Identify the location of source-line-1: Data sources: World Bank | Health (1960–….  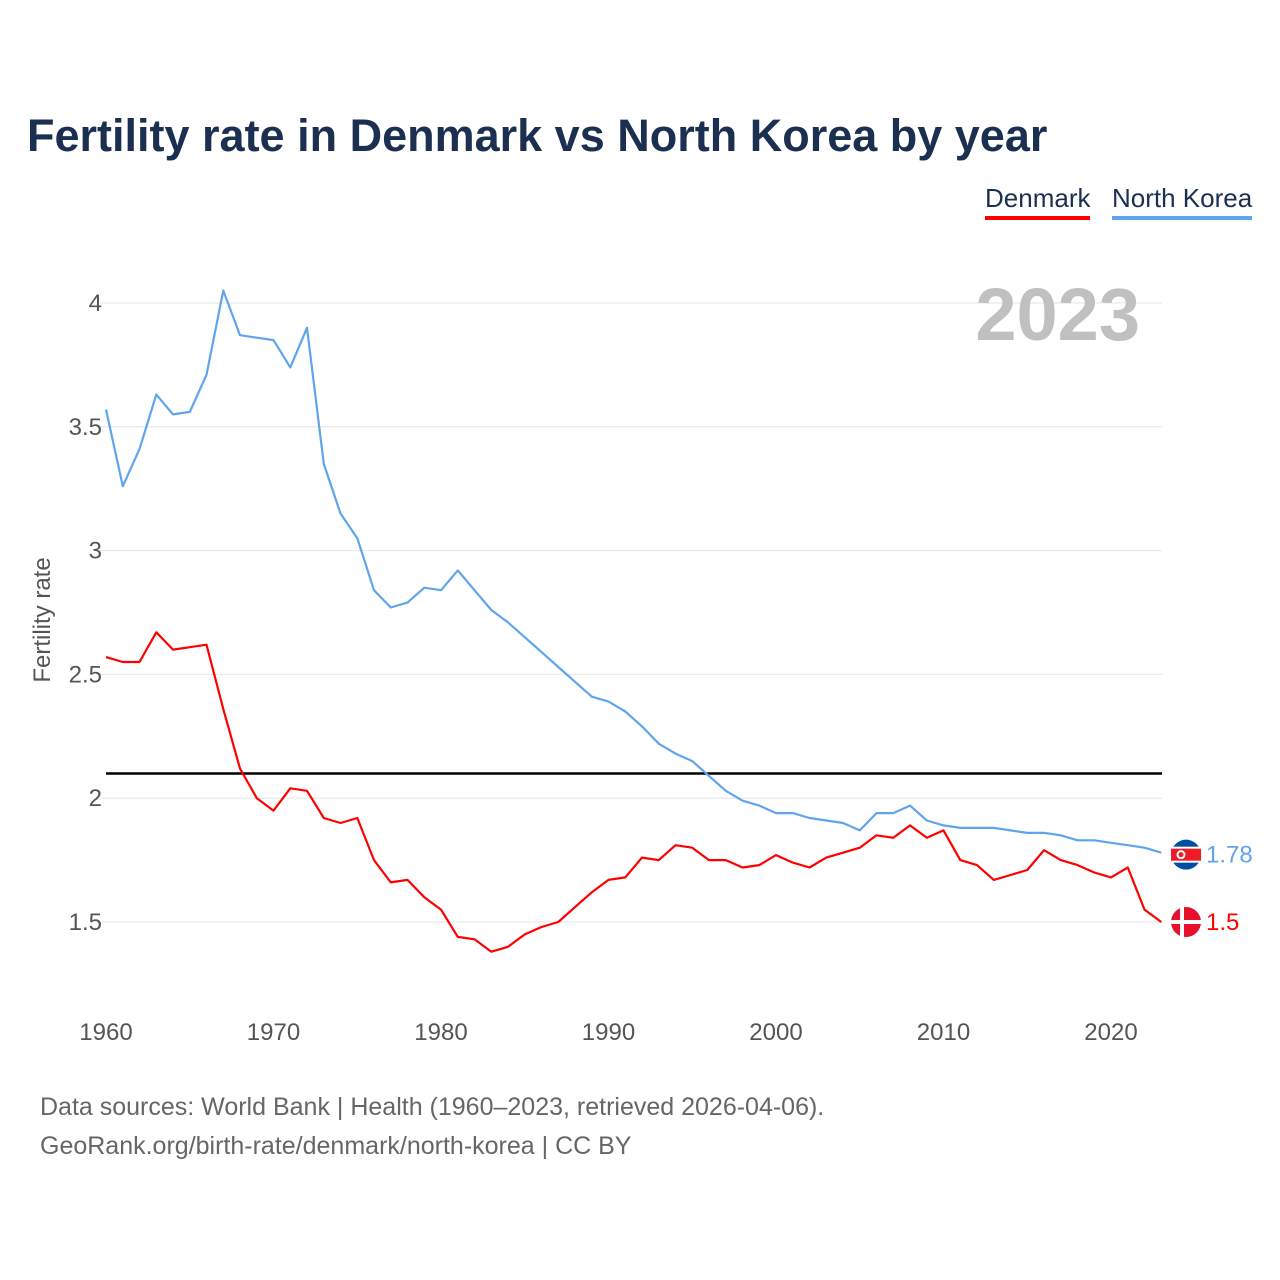
(432, 1107).